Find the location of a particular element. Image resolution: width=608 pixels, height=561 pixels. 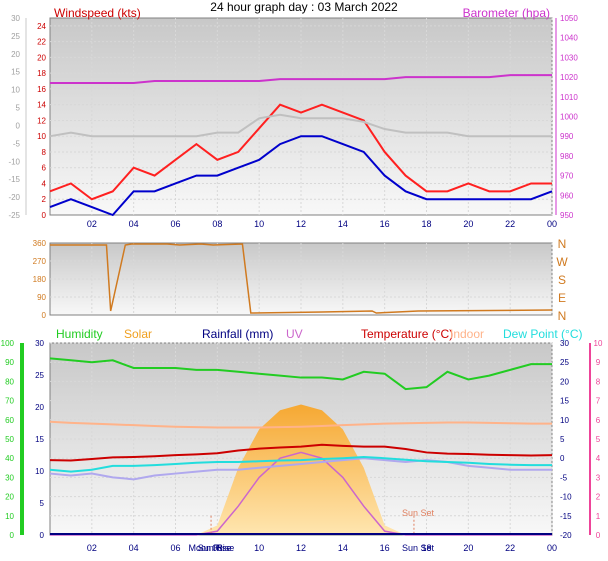

direction-y-tick: 270 is located at coordinates (40, 261).